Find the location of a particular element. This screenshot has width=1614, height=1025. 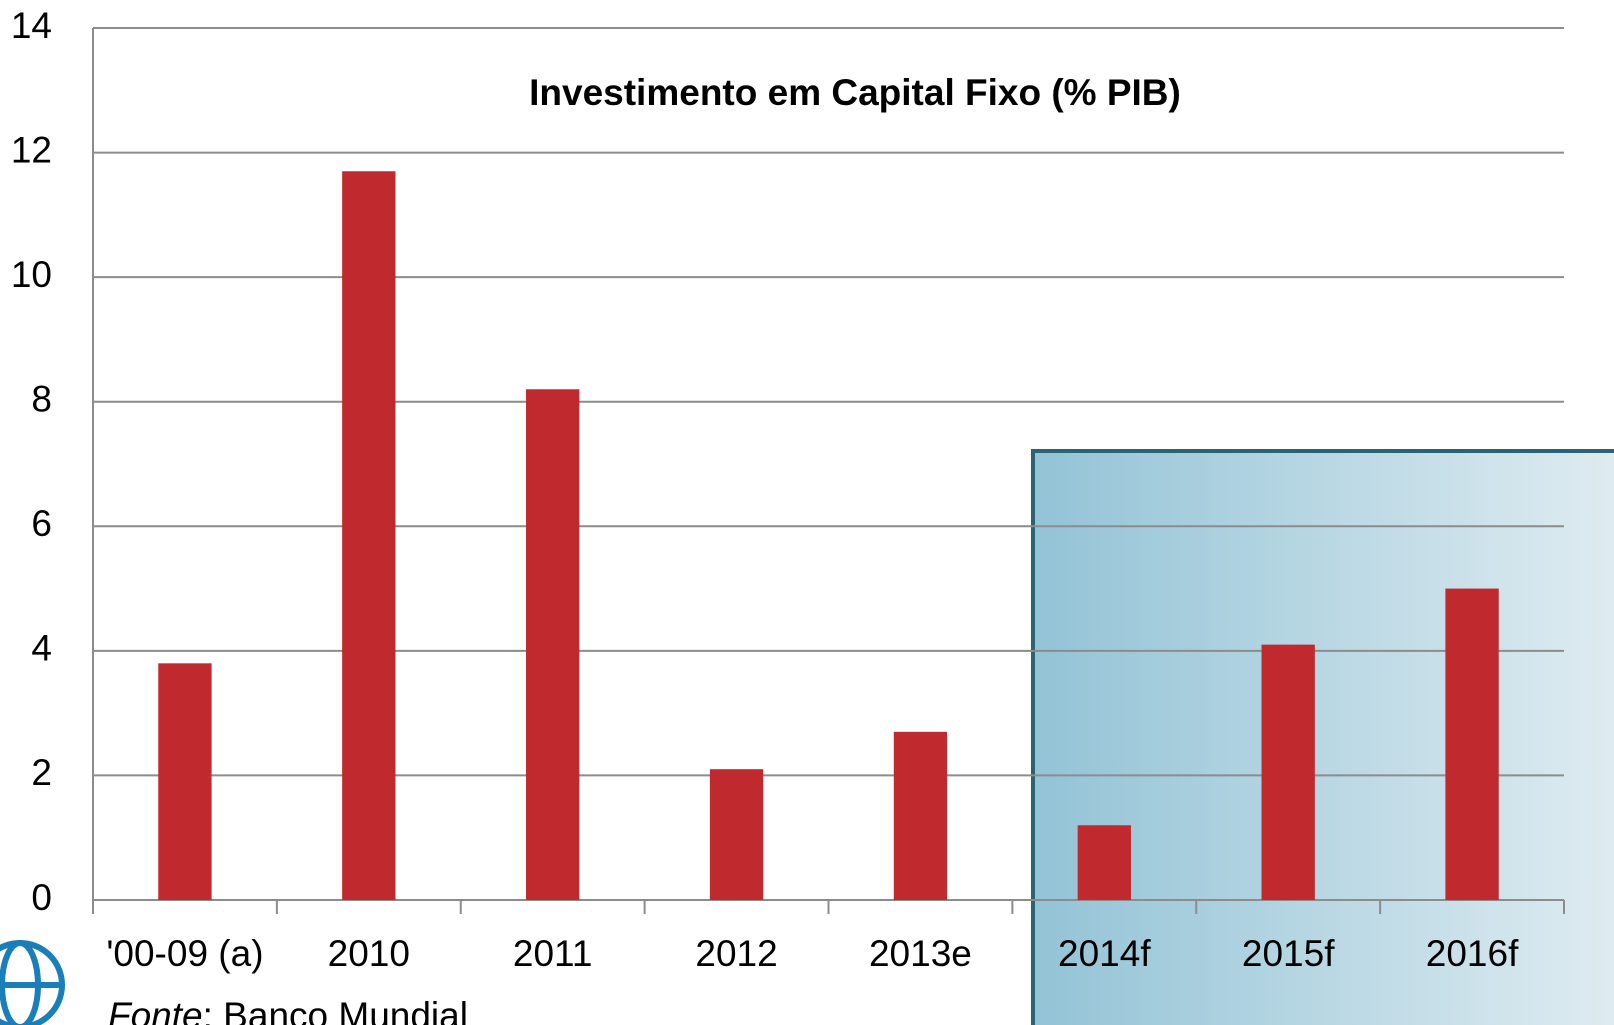

x-tick-label: 2012 is located at coordinates (736, 953).